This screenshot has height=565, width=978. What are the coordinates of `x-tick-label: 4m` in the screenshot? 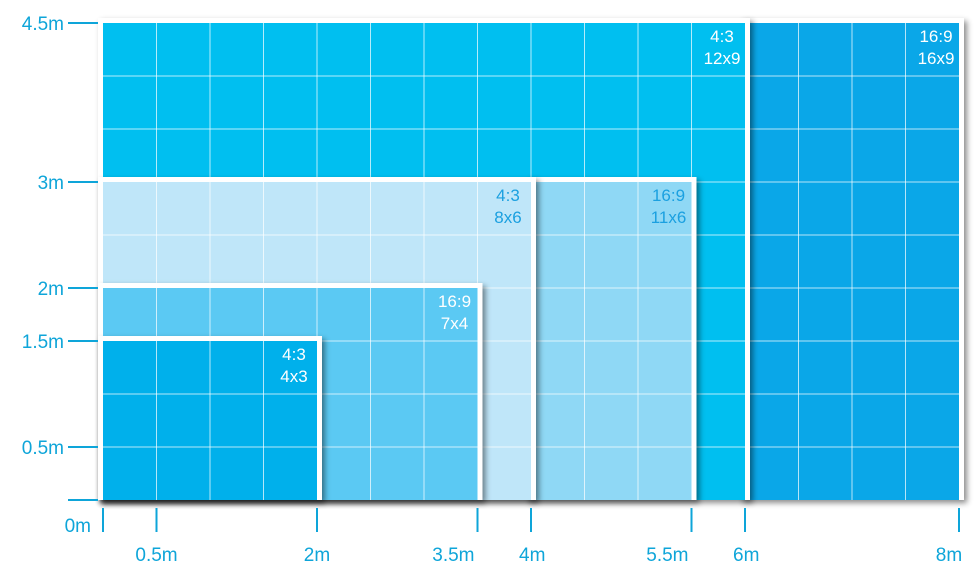 It's located at (532, 555).